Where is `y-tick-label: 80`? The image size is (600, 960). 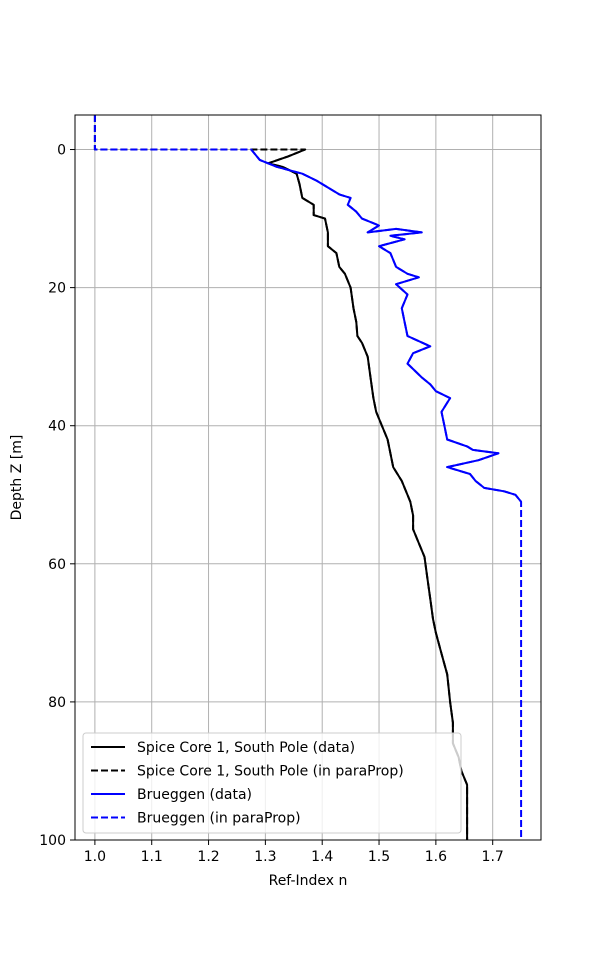
y-tick-label: 80 is located at coordinates (57, 703).